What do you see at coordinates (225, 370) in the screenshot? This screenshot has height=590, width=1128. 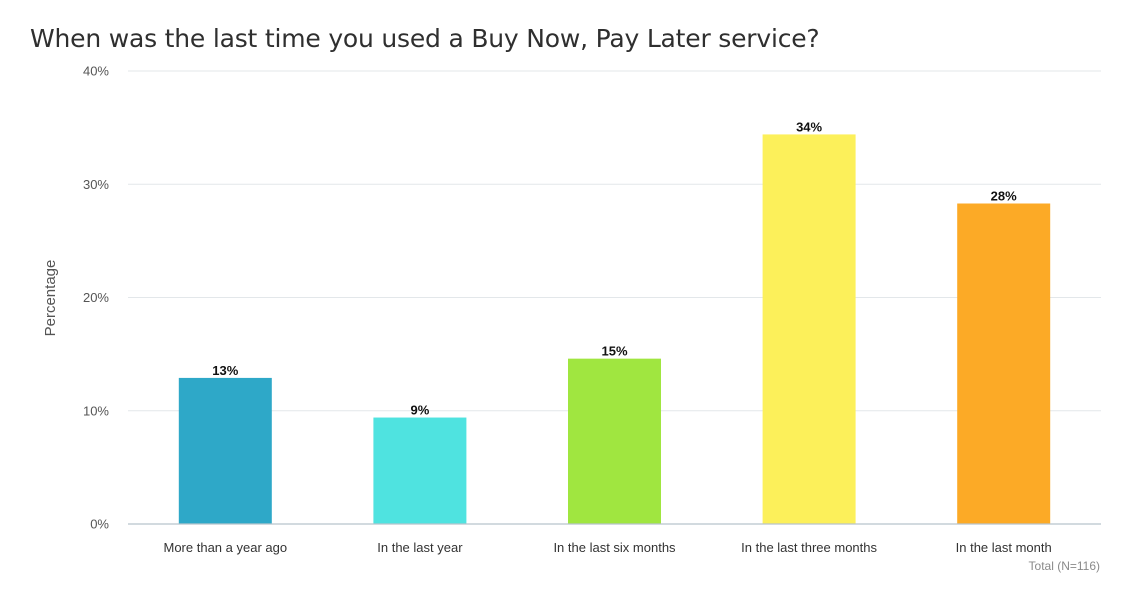 I see `data-label: 13%` at bounding box center [225, 370].